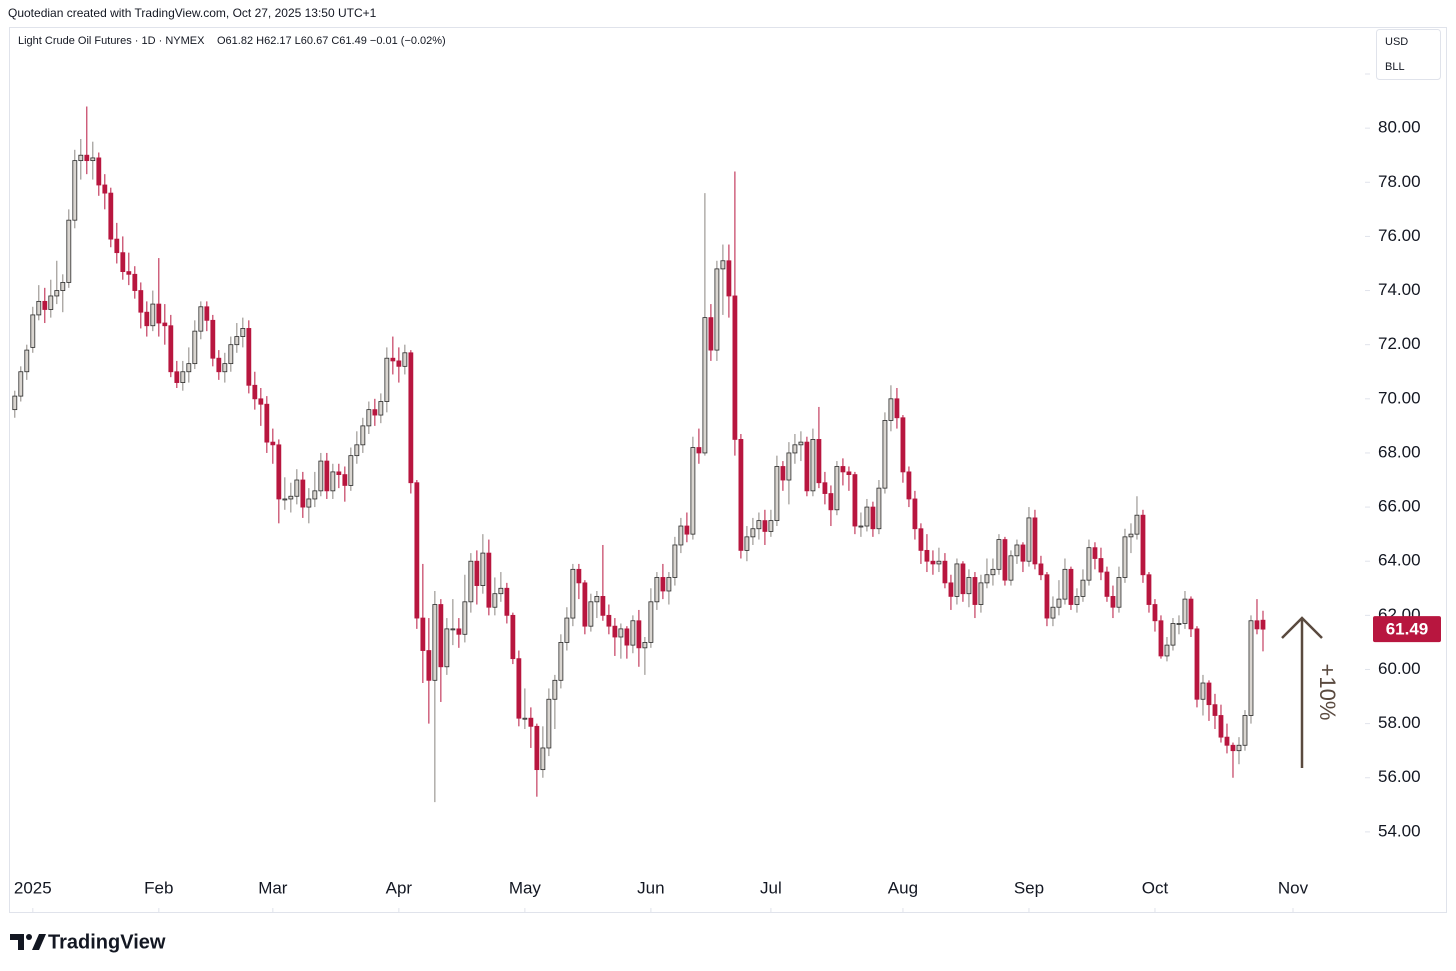 This screenshot has width=1456, height=971. I want to click on x-tick-label: Aug, so click(903, 887).